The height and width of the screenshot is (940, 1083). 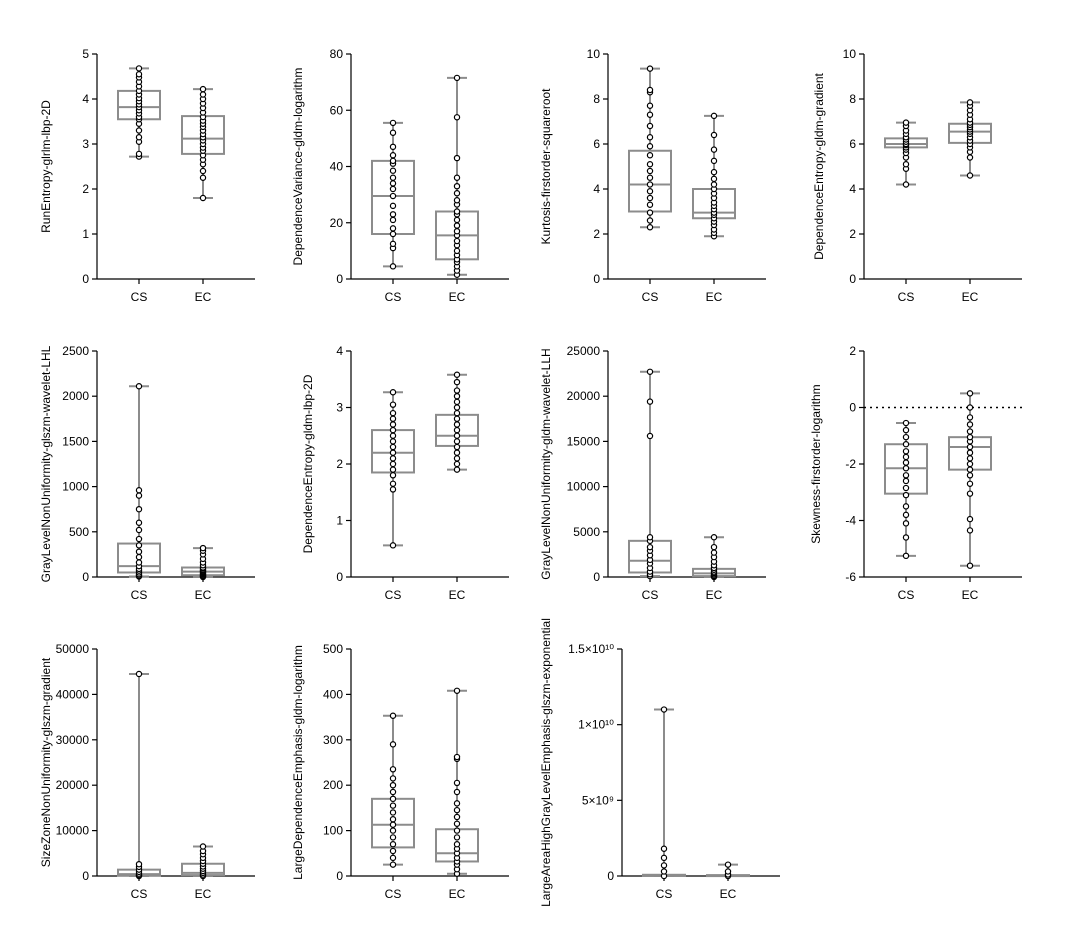 What do you see at coordinates (75, 441) in the screenshot?
I see `y-tick-label: 1500` at bounding box center [75, 441].